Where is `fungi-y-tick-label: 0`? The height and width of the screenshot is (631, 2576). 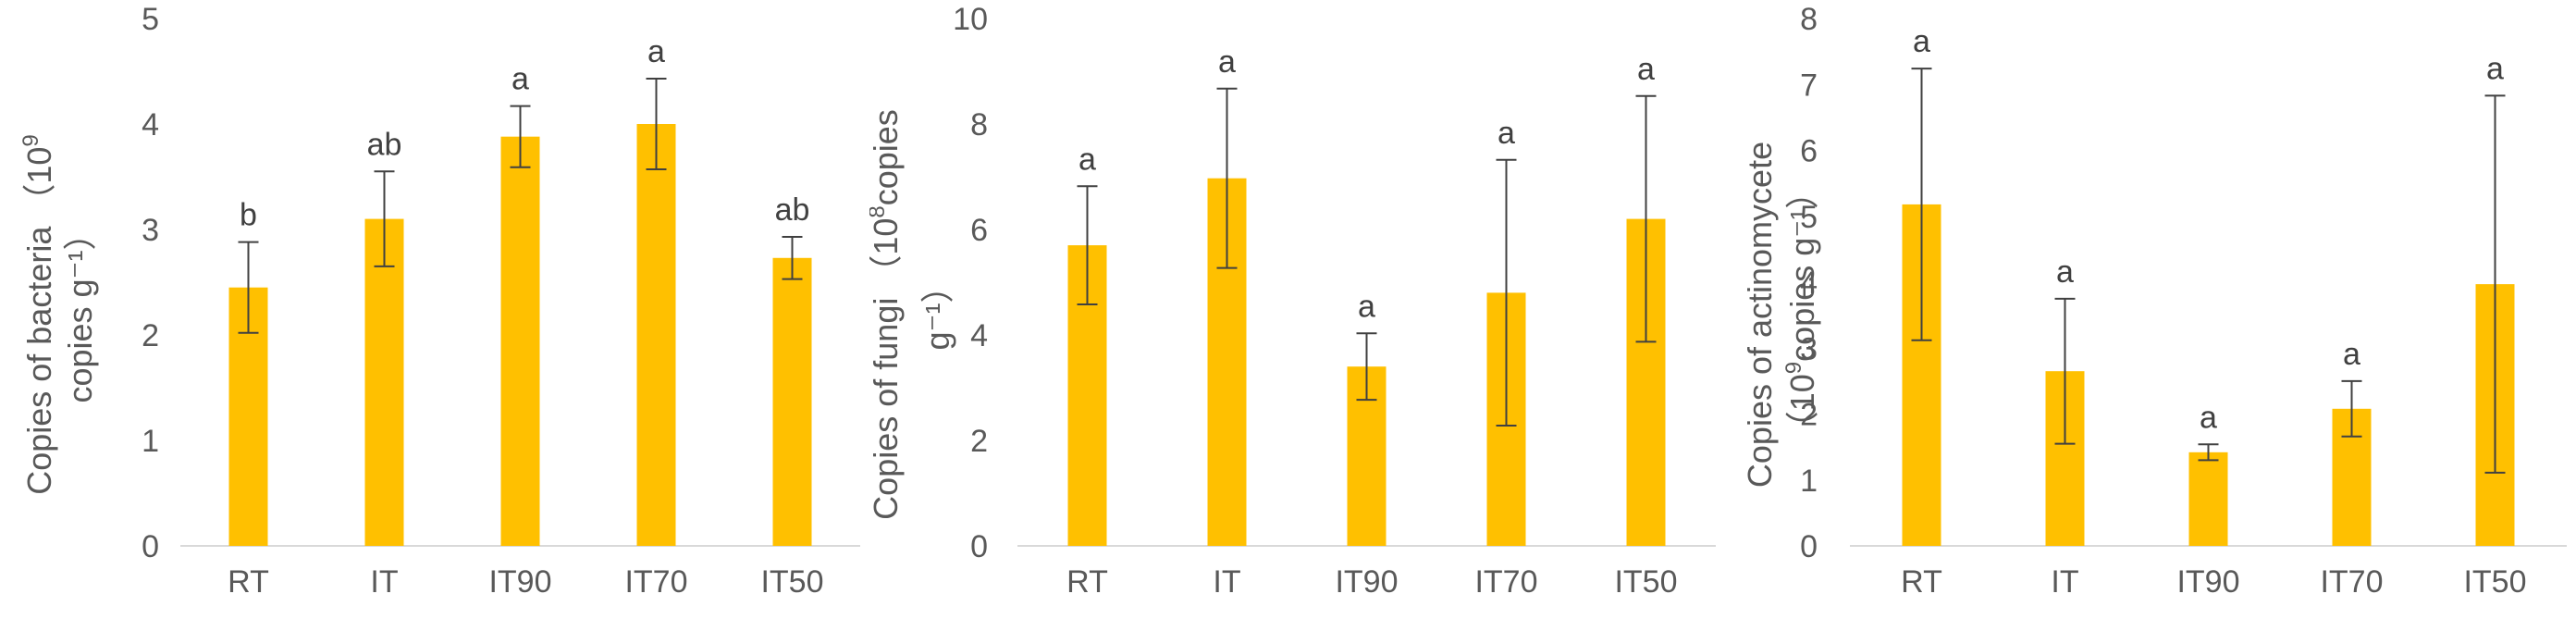
fungi-y-tick-label: 0 is located at coordinates (979, 546).